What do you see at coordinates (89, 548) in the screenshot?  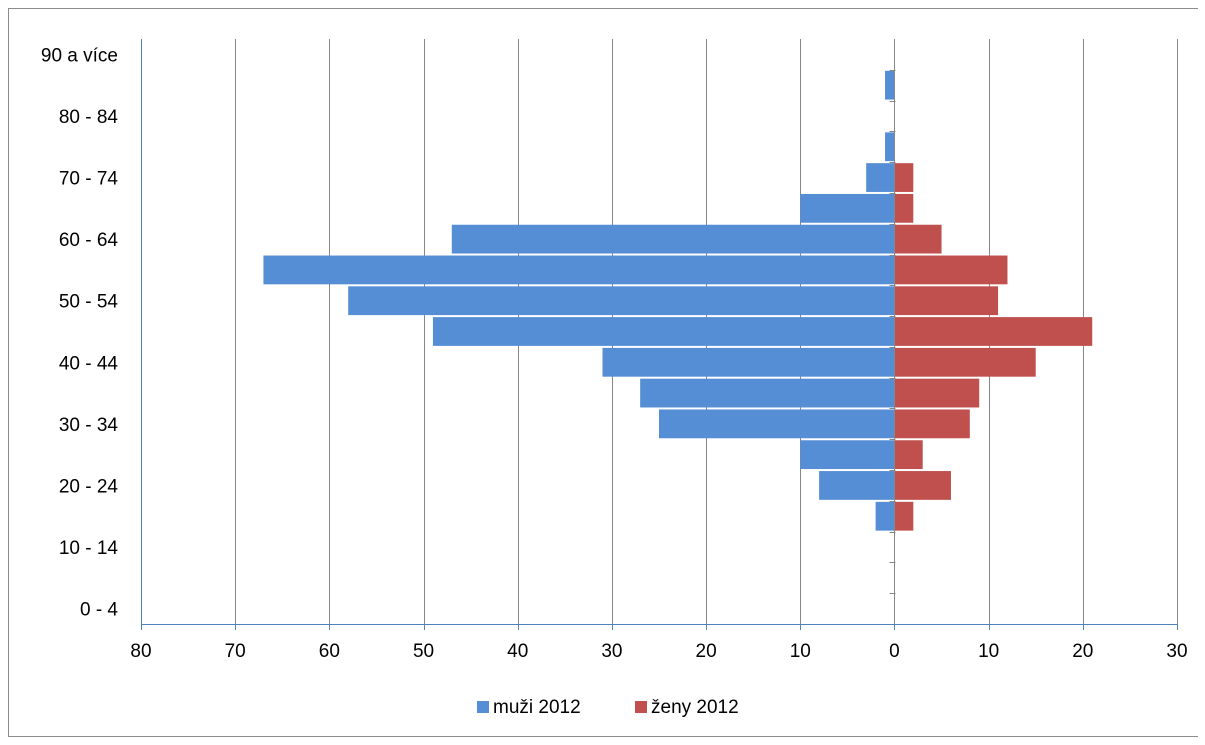 I see `y-tick-label: 10 - 14` at bounding box center [89, 548].